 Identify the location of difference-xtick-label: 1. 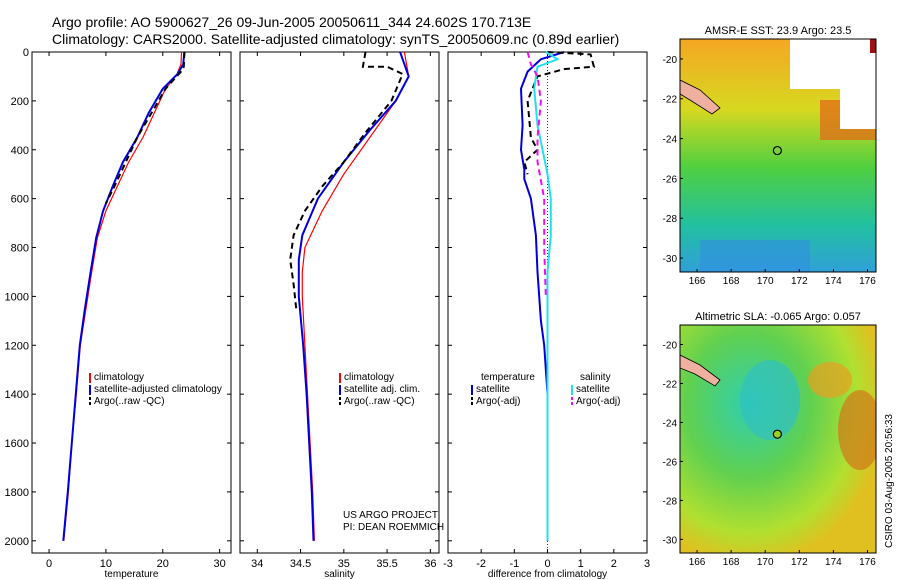
(581, 564).